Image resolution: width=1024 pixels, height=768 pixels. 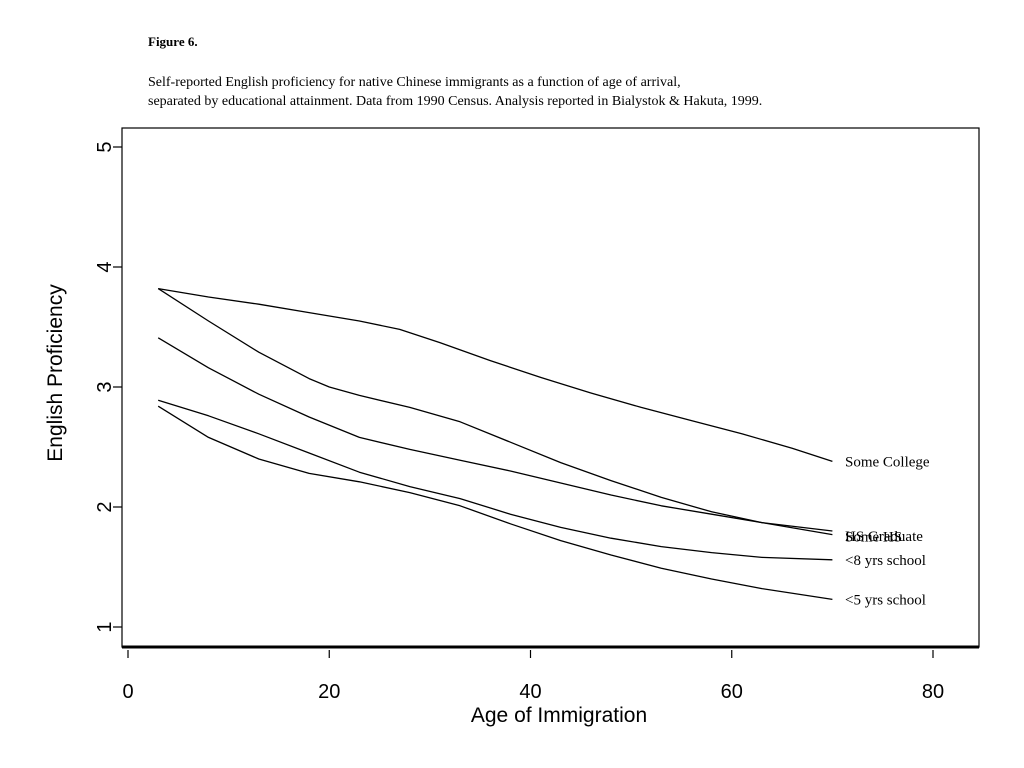 What do you see at coordinates (495, 480) in the screenshot?
I see `series-line` at bounding box center [495, 480].